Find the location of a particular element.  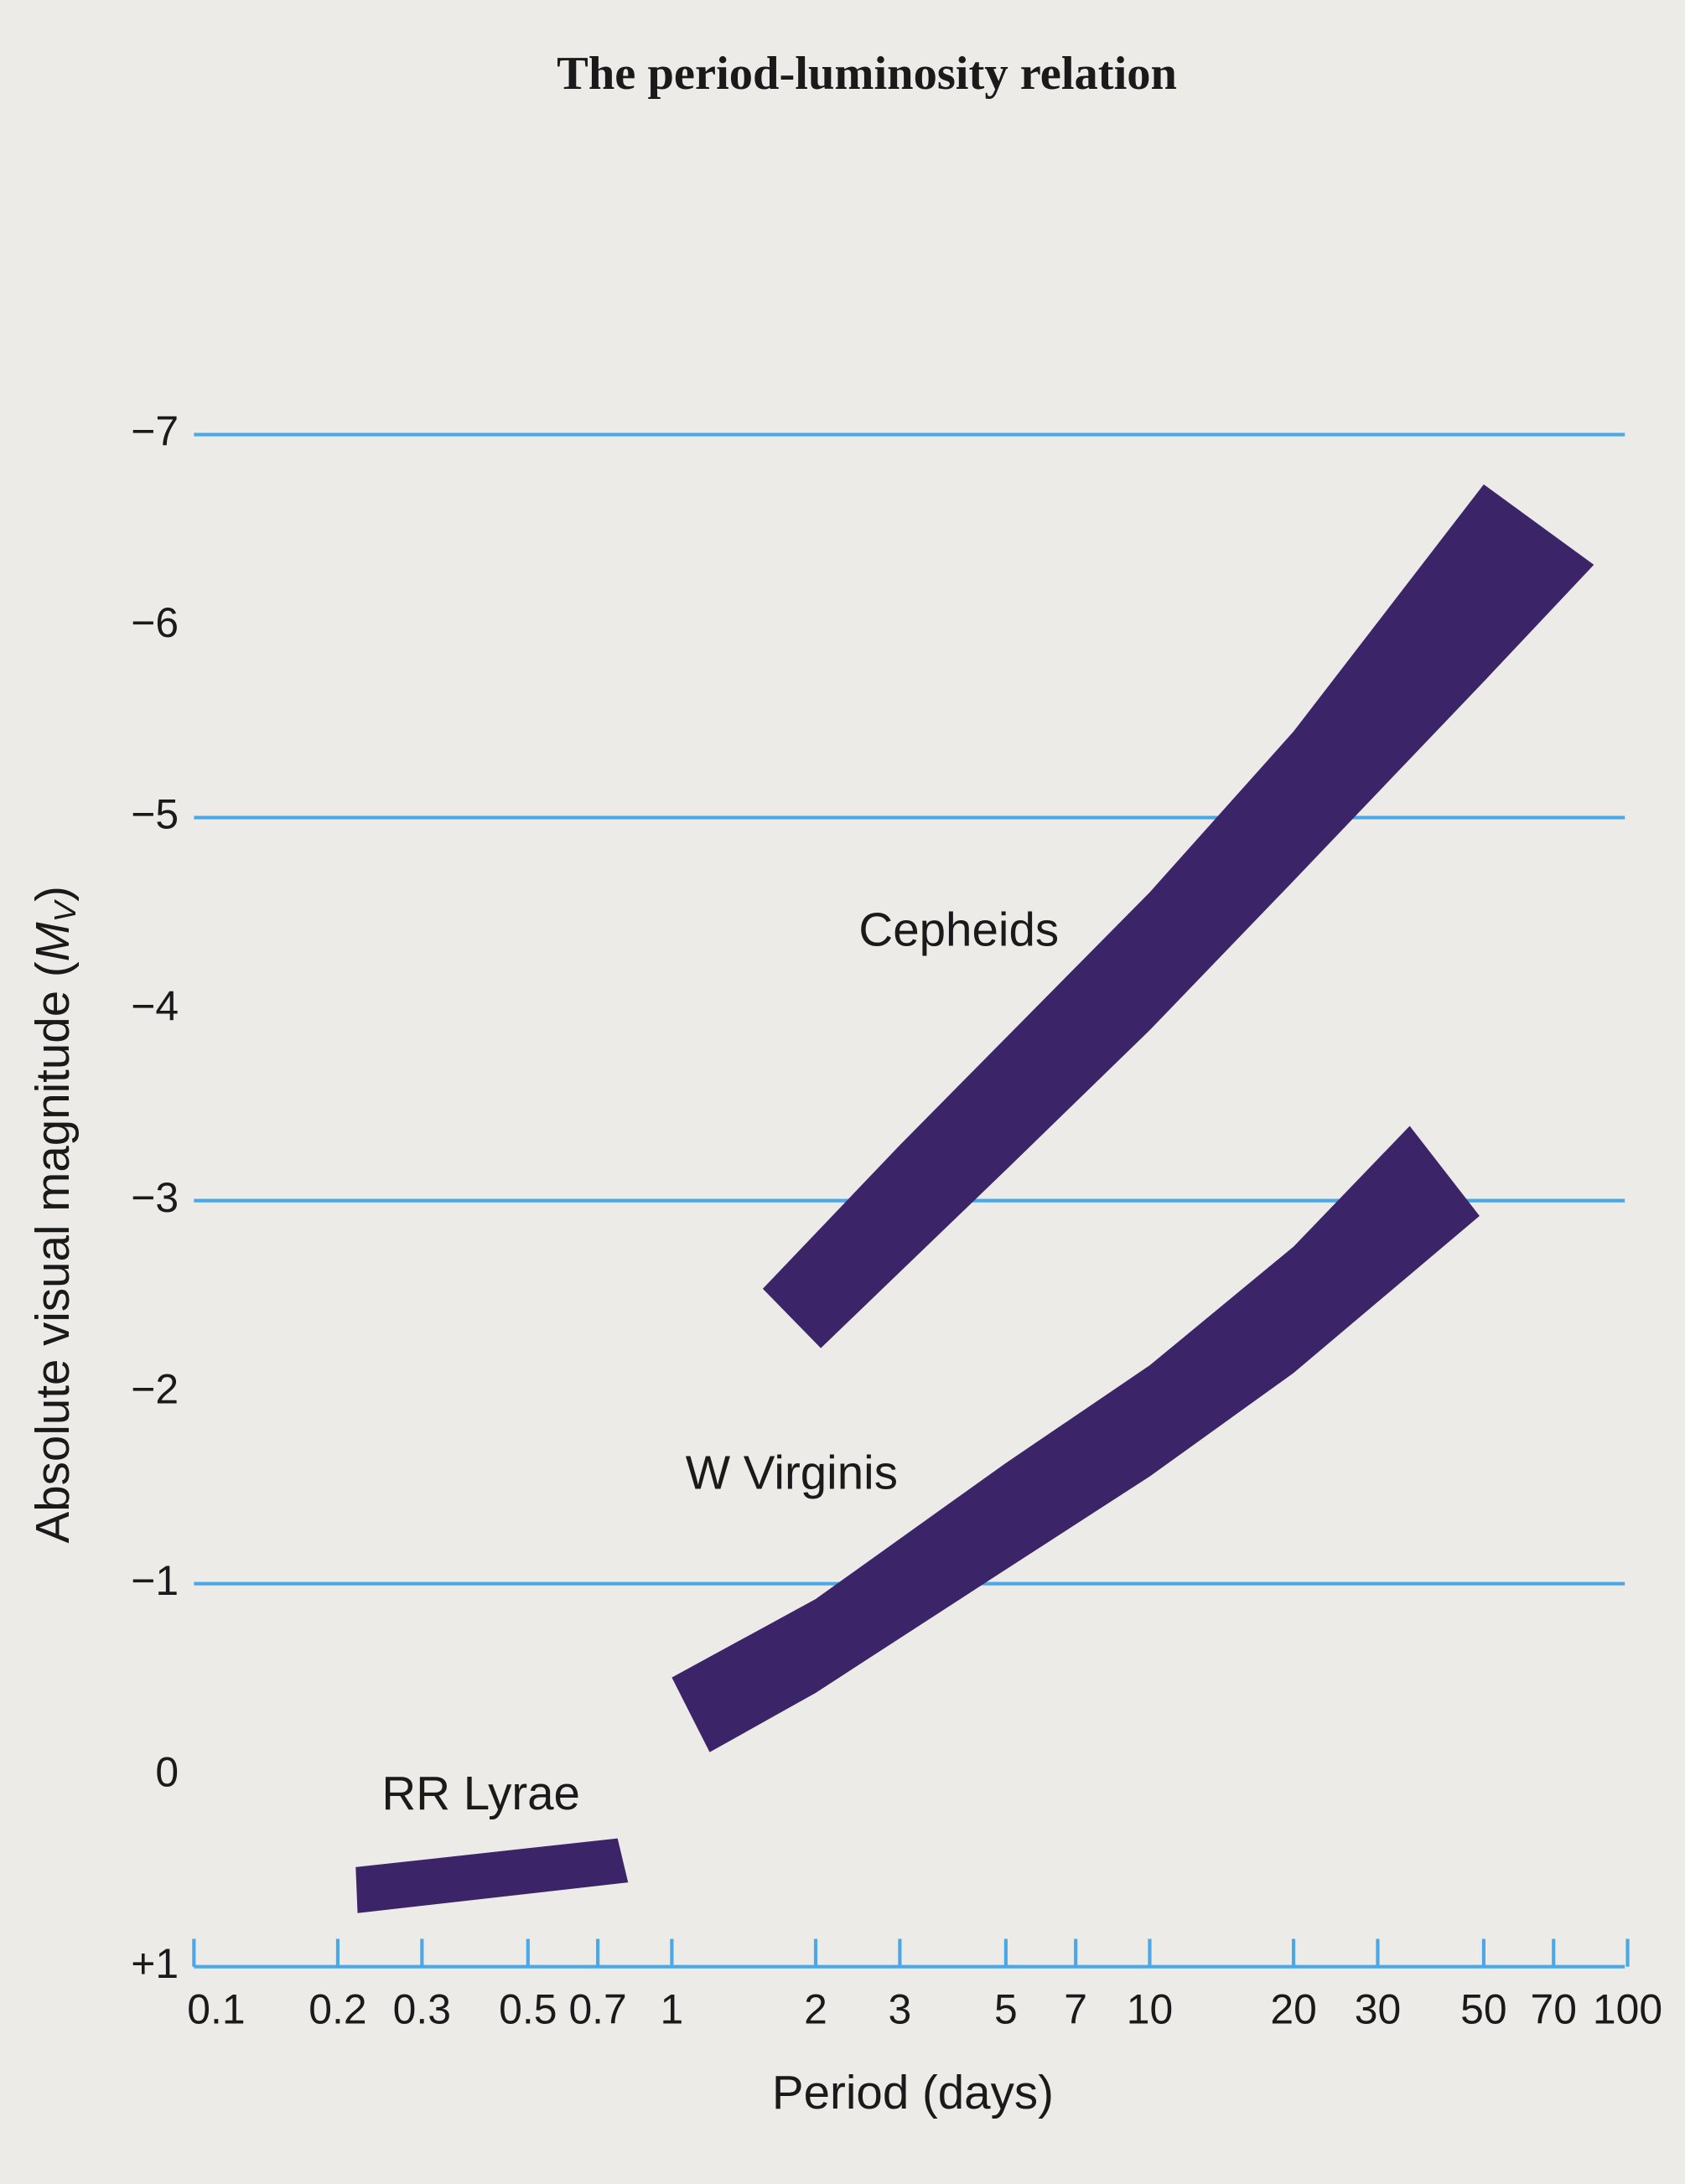

chart-title: The period-luminosity relation is located at coordinates (867, 74).